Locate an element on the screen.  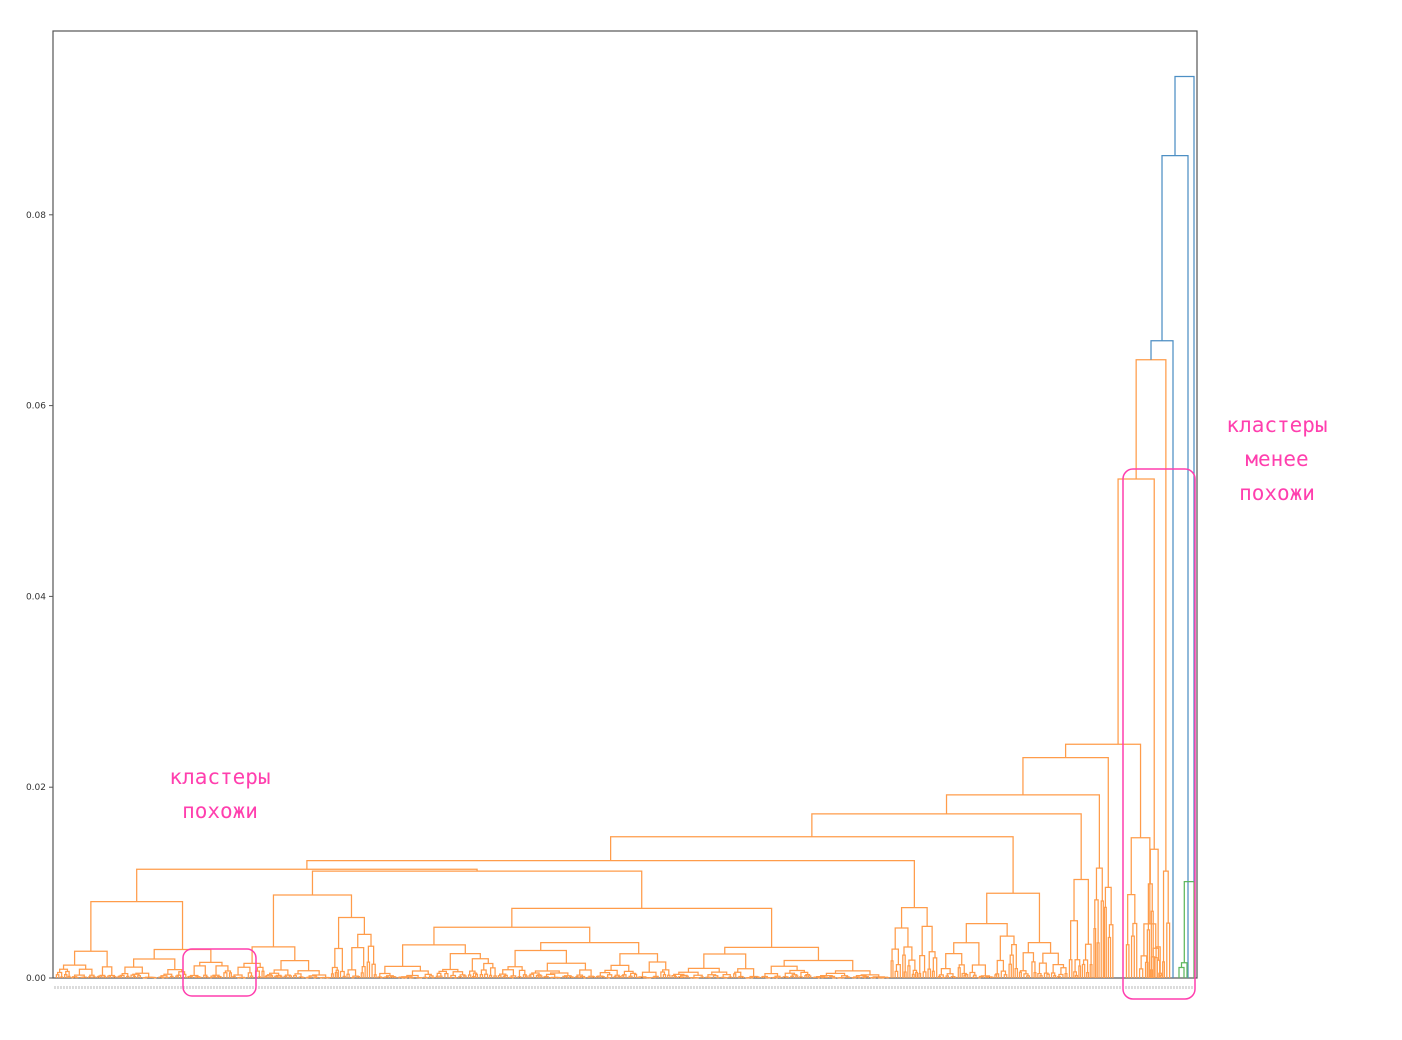
y-tick-label: 0.02 is located at coordinates (36, 788).